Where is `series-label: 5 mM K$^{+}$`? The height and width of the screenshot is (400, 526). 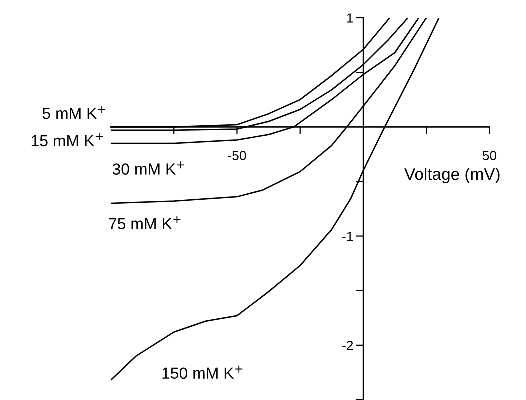 series-label: 5 mM K$^{+}$ is located at coordinates (74, 113).